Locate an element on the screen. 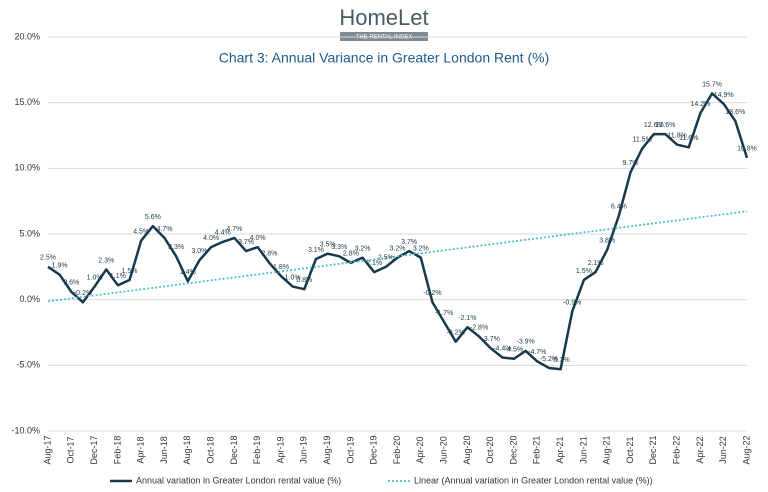 The width and height of the screenshot is (768, 492). x-tick-label: Apr-22 is located at coordinates (700, 449).